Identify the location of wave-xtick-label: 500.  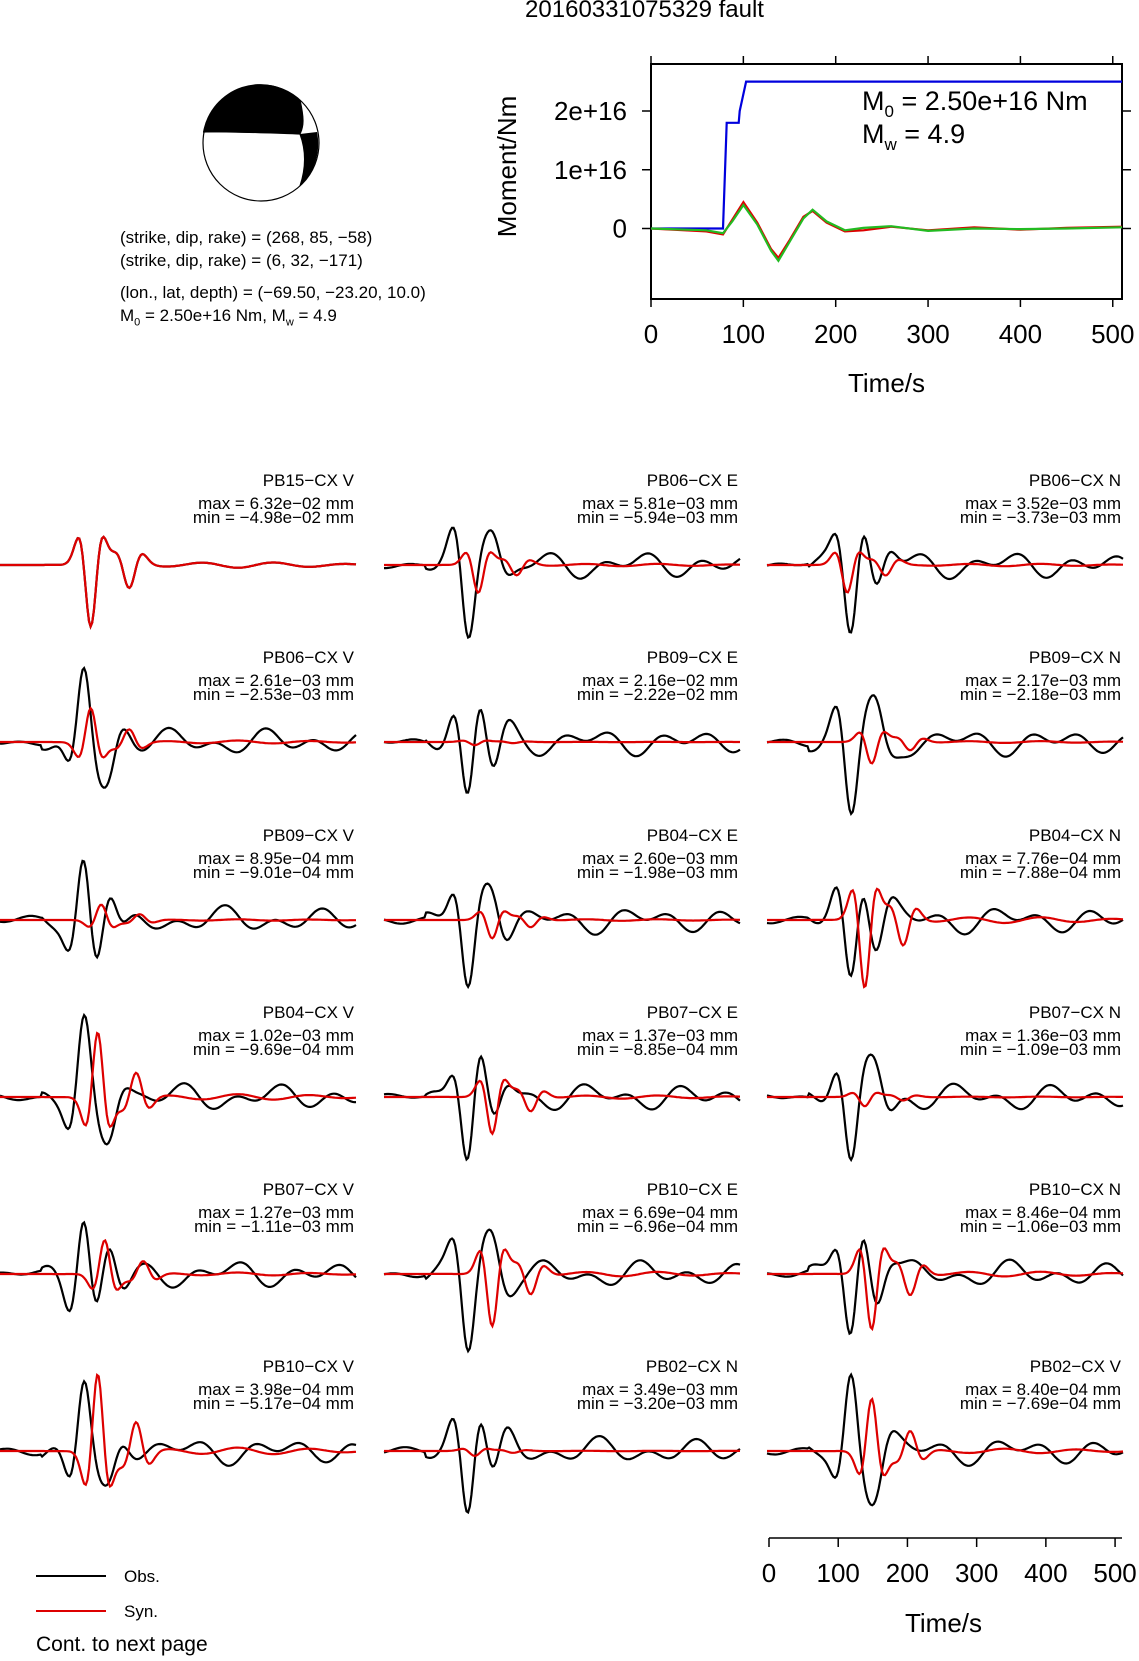
(1114, 1573).